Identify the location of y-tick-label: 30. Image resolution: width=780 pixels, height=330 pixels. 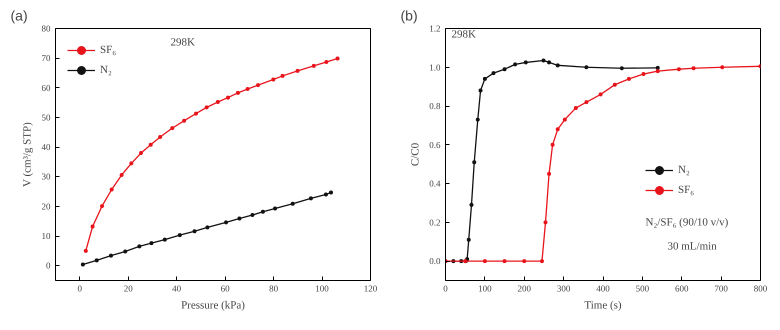
(46, 177).